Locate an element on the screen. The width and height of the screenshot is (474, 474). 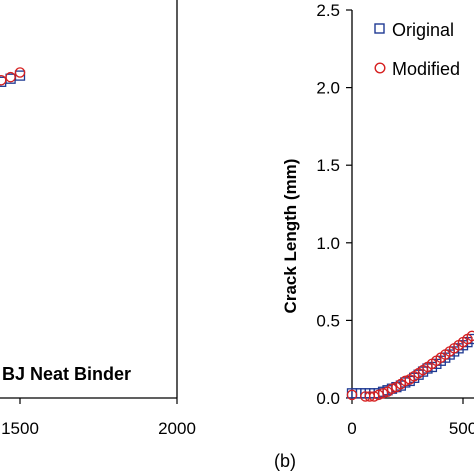
panel-b-y-tick-label: 2.0 is located at coordinates (328, 88).